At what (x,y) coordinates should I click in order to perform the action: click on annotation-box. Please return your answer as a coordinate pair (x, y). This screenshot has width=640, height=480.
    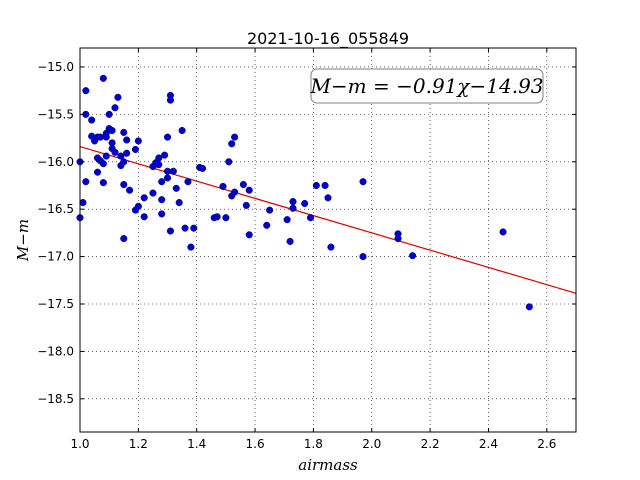
    Looking at the image, I should click on (427, 86).